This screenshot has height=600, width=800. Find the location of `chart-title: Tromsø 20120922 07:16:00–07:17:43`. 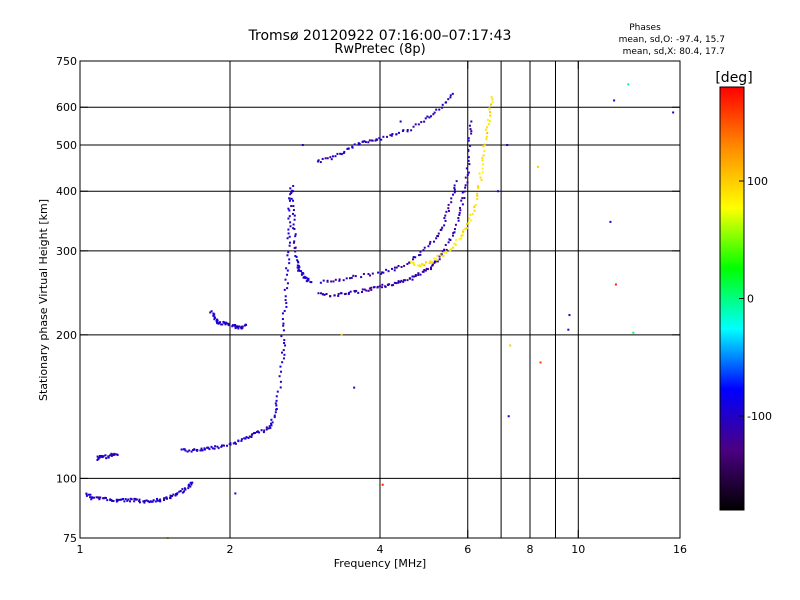

chart-title: Tromsø 20120922 07:16:00–07:17:43 is located at coordinates (380, 36).